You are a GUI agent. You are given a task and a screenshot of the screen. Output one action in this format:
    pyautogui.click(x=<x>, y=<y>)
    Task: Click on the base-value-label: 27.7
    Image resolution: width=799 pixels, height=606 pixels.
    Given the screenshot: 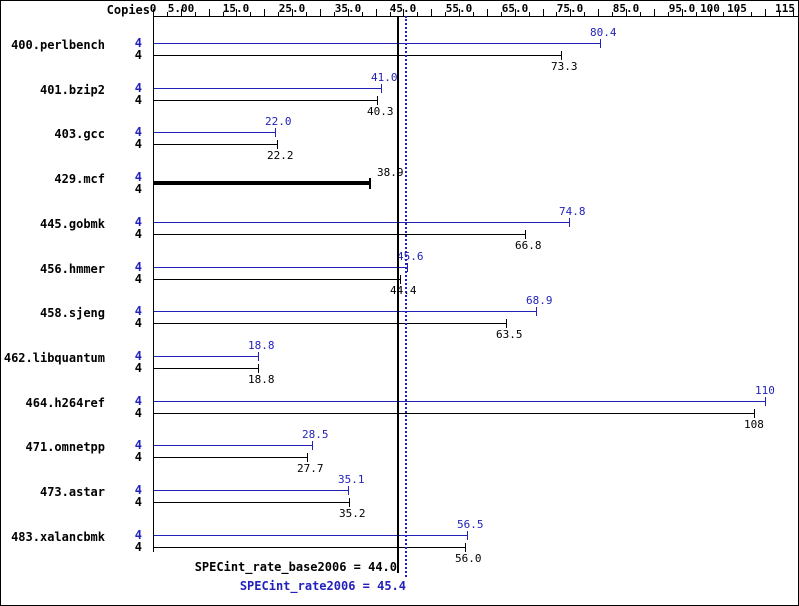 What is the action you would take?
    pyautogui.click(x=310, y=468)
    